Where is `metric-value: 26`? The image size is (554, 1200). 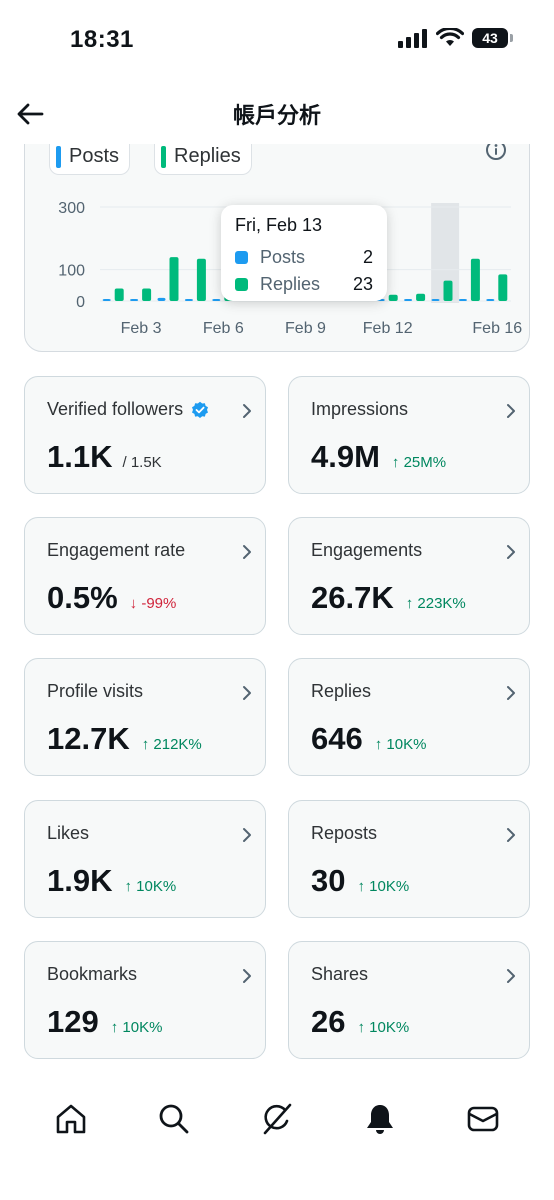 metric-value: 26 is located at coordinates (328, 1021).